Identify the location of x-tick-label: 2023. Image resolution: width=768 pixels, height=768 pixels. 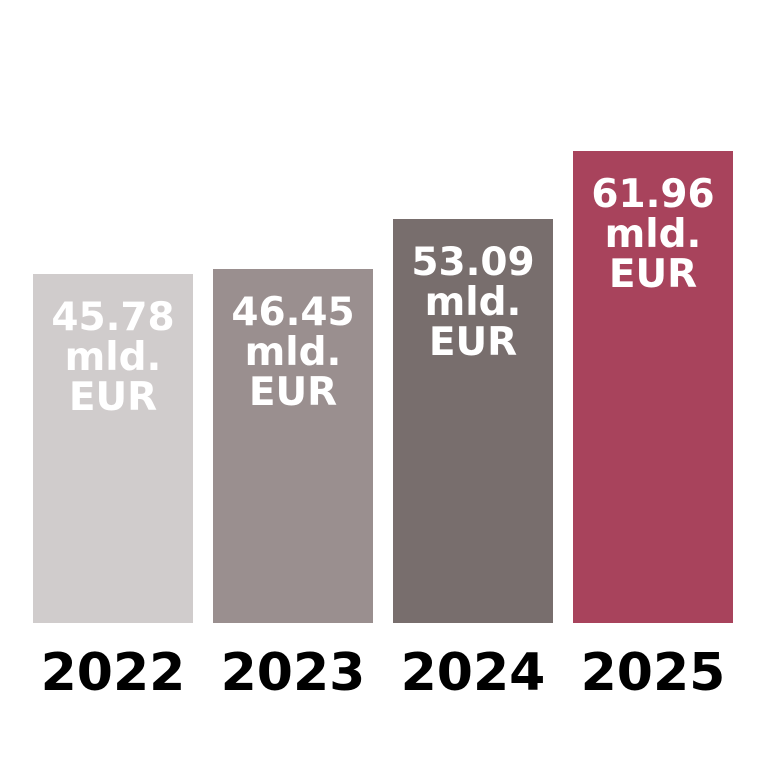
(293, 673).